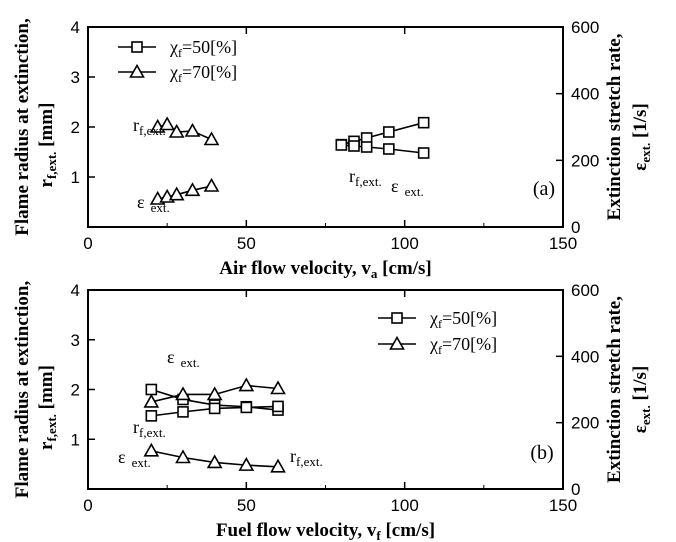  Describe the element at coordinates (404, 505) in the screenshot. I see `x-tick-label: 100` at that location.